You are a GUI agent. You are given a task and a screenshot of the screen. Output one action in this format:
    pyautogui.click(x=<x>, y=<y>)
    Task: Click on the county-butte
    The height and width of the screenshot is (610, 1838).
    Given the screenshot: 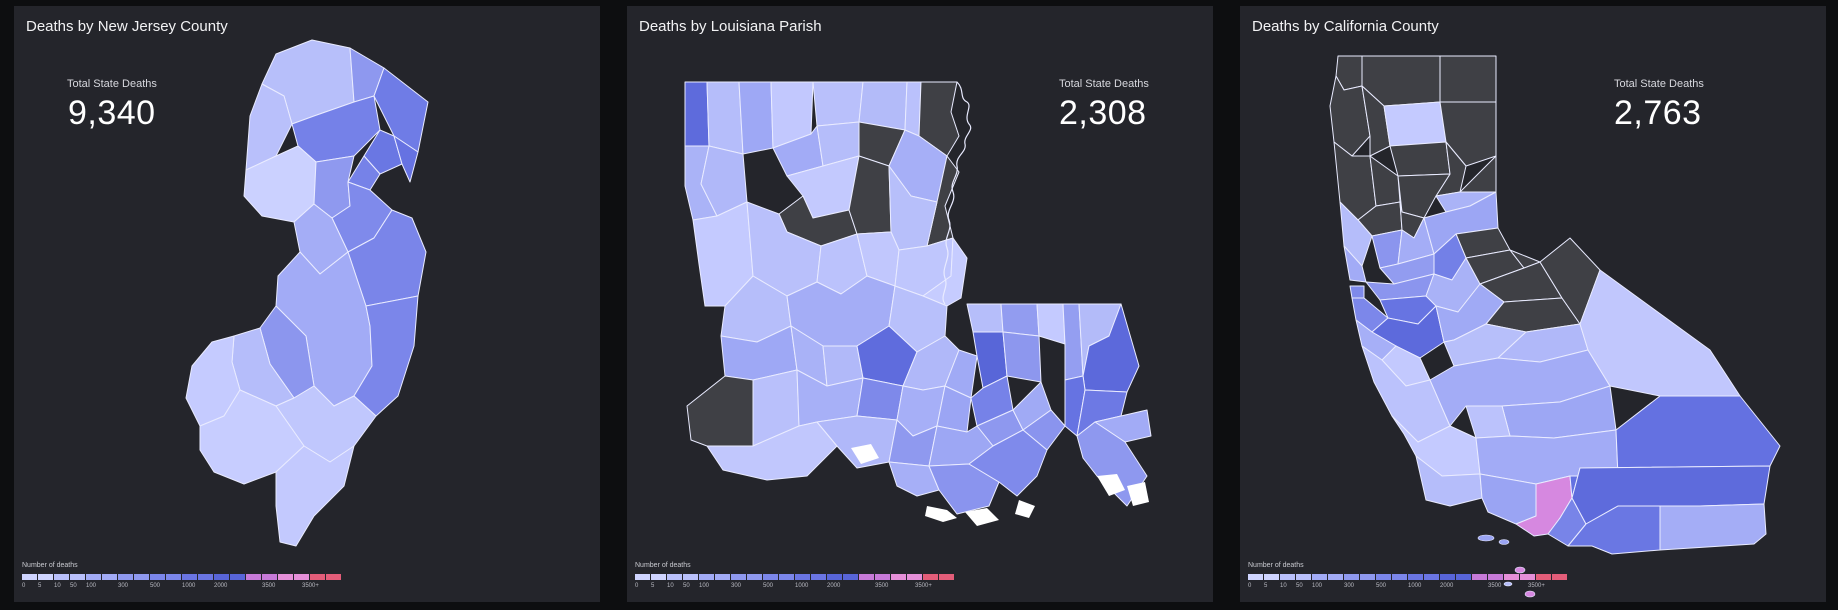 What is the action you would take?
    pyautogui.click(x=1424, y=196)
    